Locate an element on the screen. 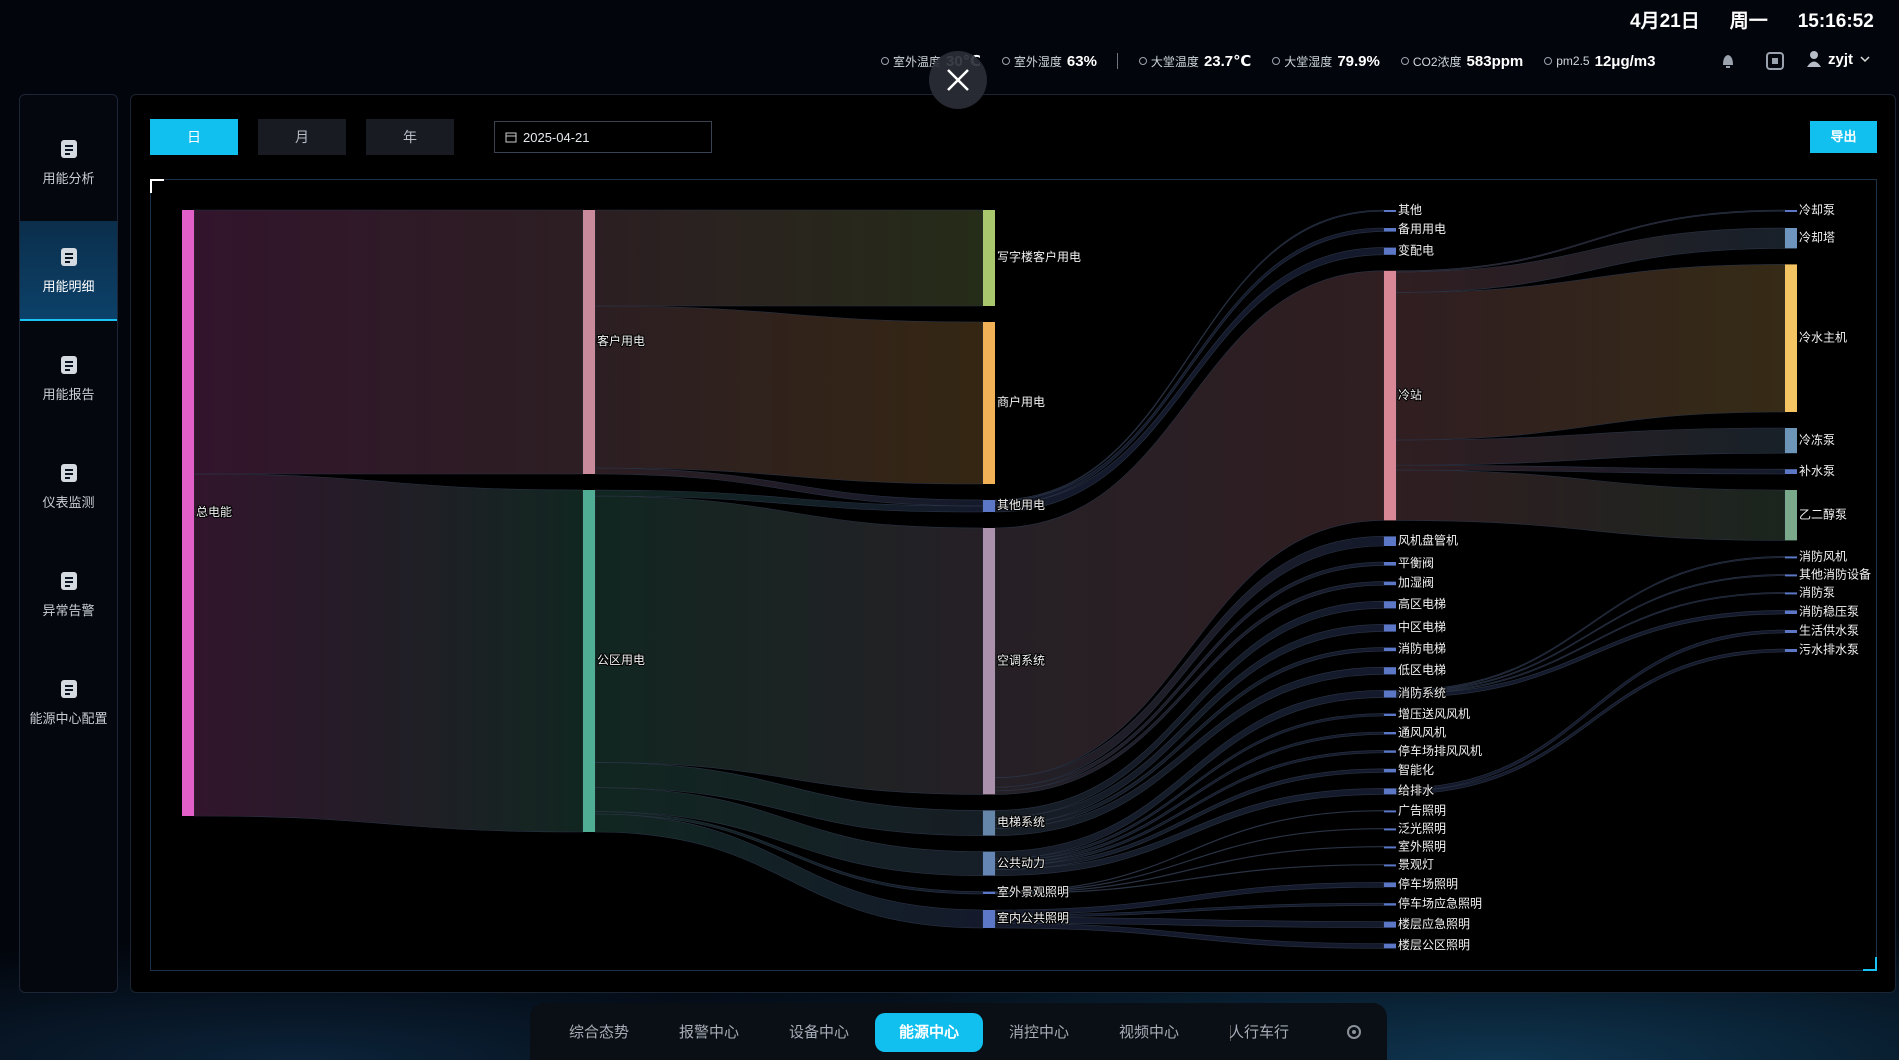 This screenshot has height=1060, width=1899. env-item: 室外湿度 63% is located at coordinates (1049, 61).